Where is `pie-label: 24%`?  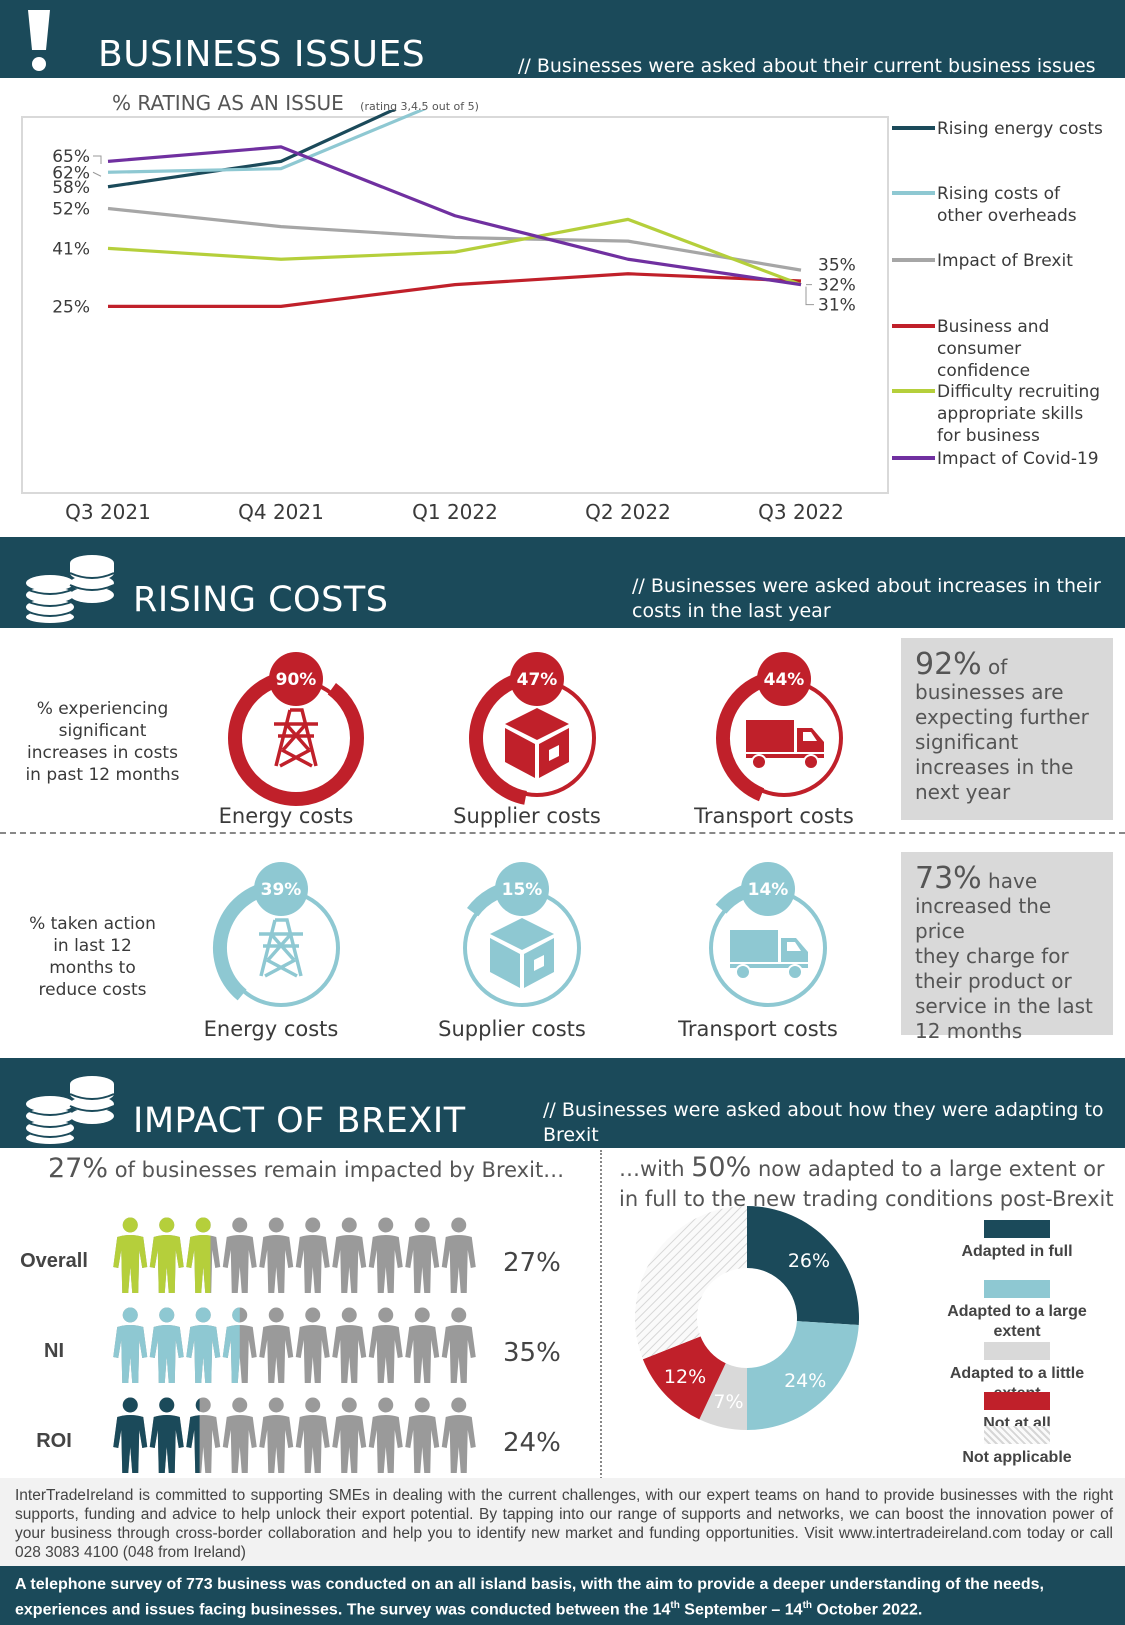
pie-label: 24% is located at coordinates (805, 1381).